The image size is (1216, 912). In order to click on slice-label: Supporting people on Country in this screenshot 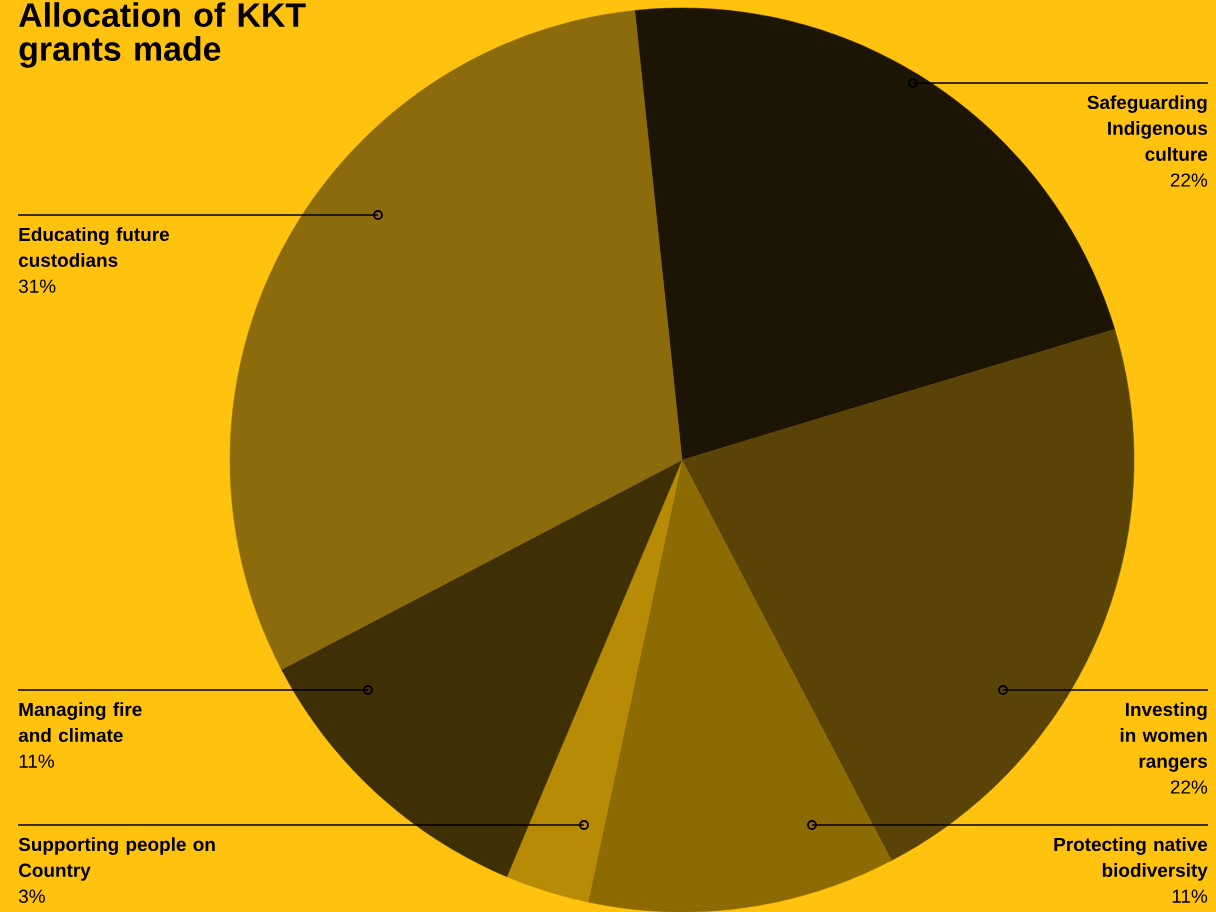, I will do `click(116, 859)`.